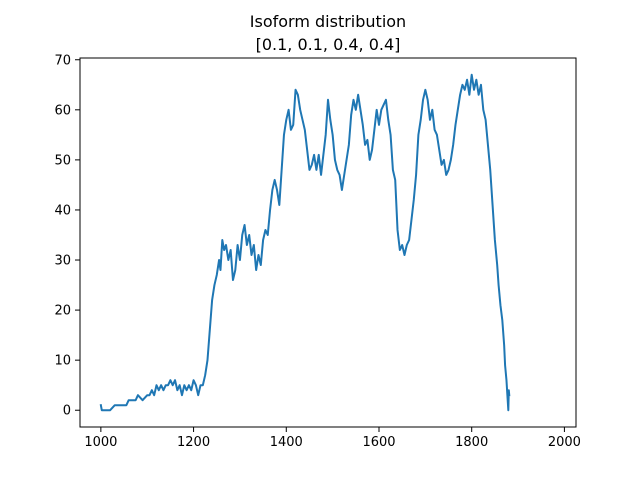 Image resolution: width=640 pixels, height=480 pixels. Describe the element at coordinates (67, 236) in the screenshot. I see `y-axis: 0 10 20 30 40 50 60 70` at that location.